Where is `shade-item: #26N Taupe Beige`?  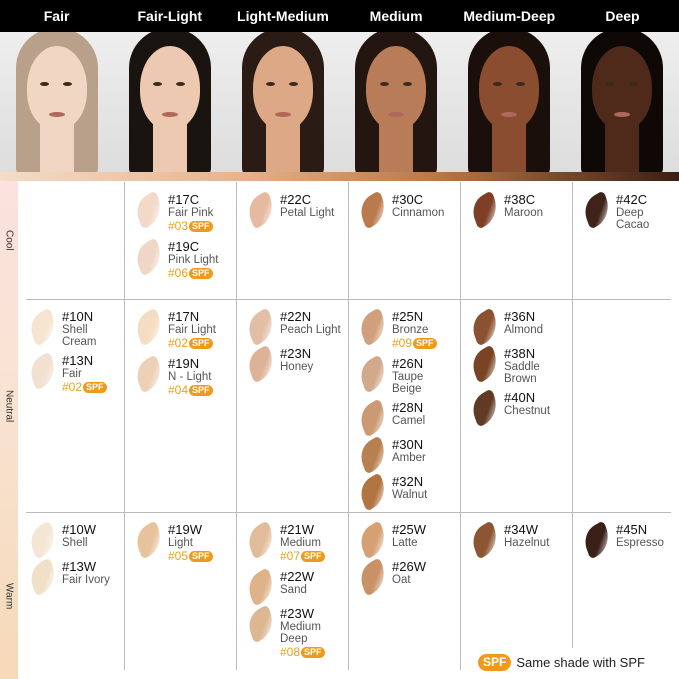
shade-item: #26N Taupe Beige is located at coordinates (405, 374).